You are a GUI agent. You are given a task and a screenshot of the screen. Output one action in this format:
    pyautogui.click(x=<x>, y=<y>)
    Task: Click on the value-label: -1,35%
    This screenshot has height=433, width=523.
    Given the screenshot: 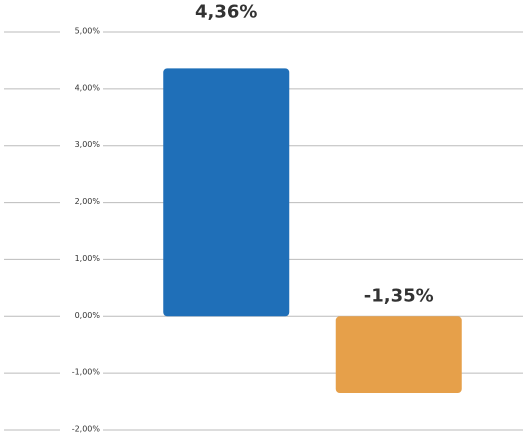 What is the action you would take?
    pyautogui.click(x=399, y=295)
    